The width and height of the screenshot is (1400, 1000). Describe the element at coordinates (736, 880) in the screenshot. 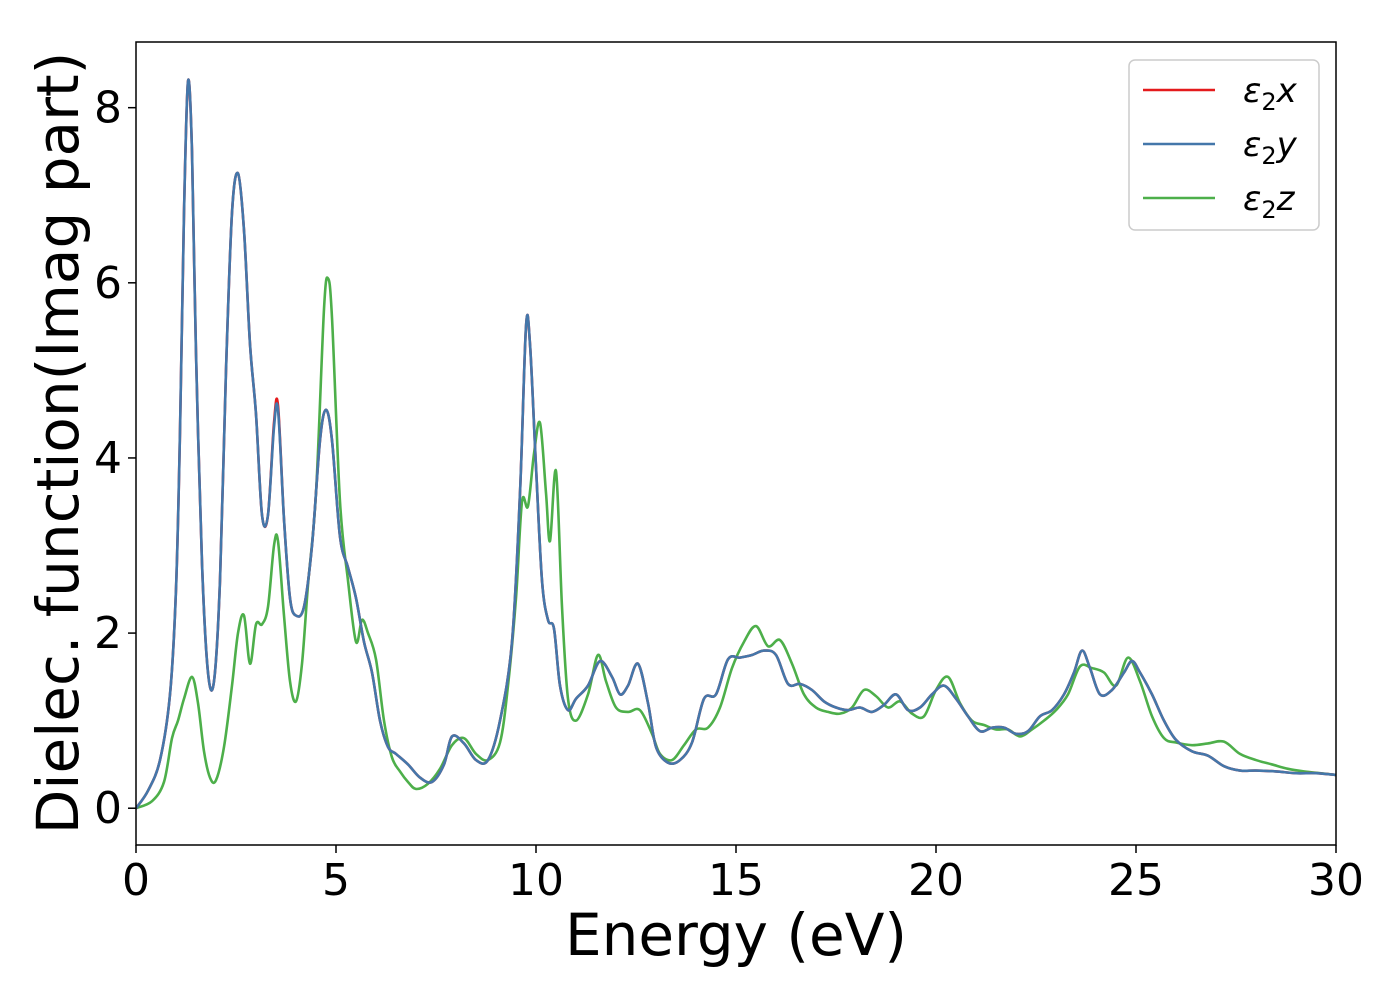

I see `x-tick-label: 15` at that location.